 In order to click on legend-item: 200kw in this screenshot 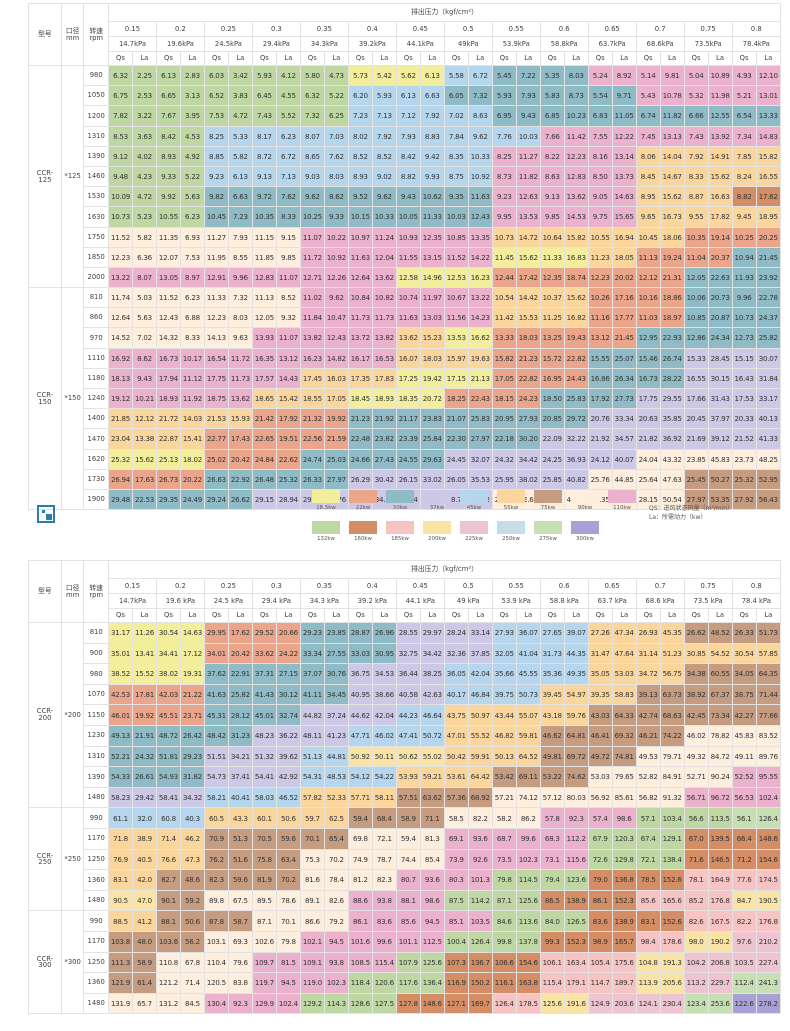, I will do `click(437, 531)`.